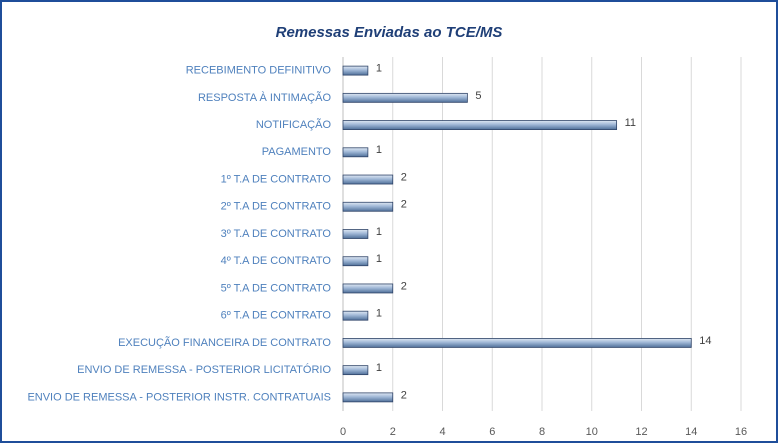 Image resolution: width=778 pixels, height=443 pixels. What do you see at coordinates (393, 432) in the screenshot?
I see `x-tick-label: 2` at bounding box center [393, 432].